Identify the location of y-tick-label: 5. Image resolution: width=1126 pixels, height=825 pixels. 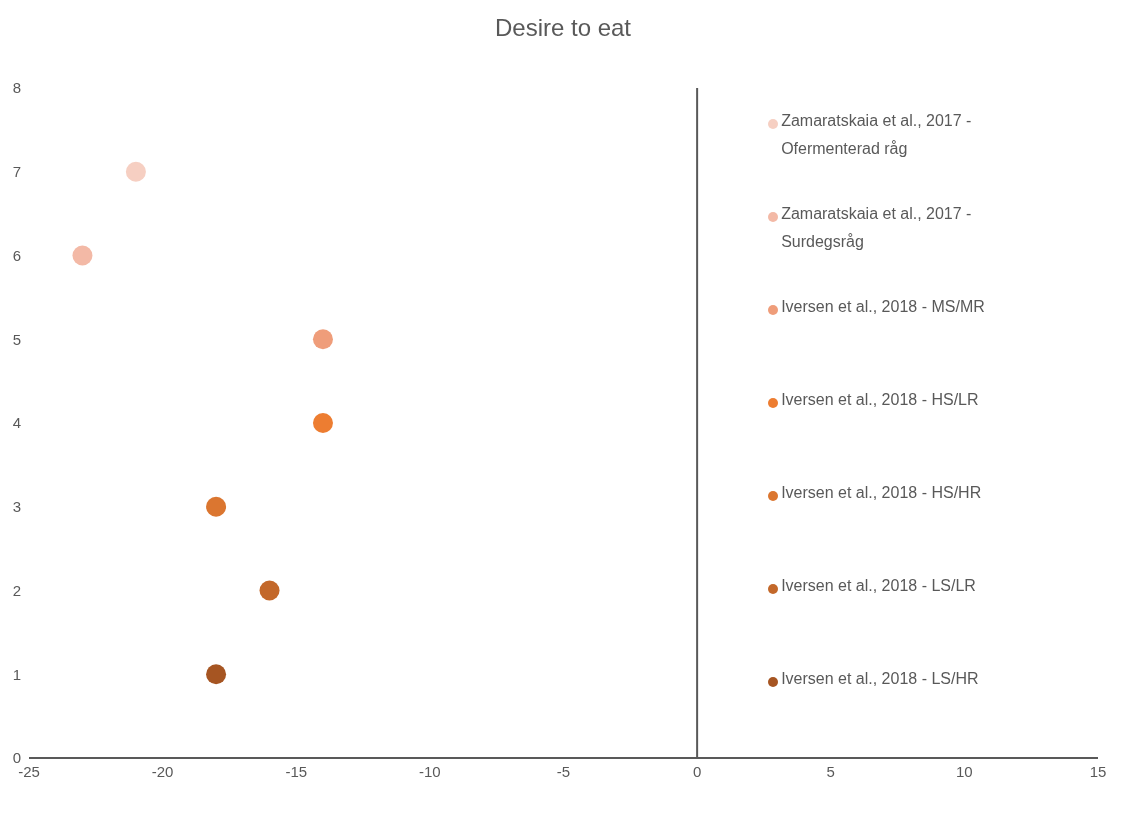
(16, 339).